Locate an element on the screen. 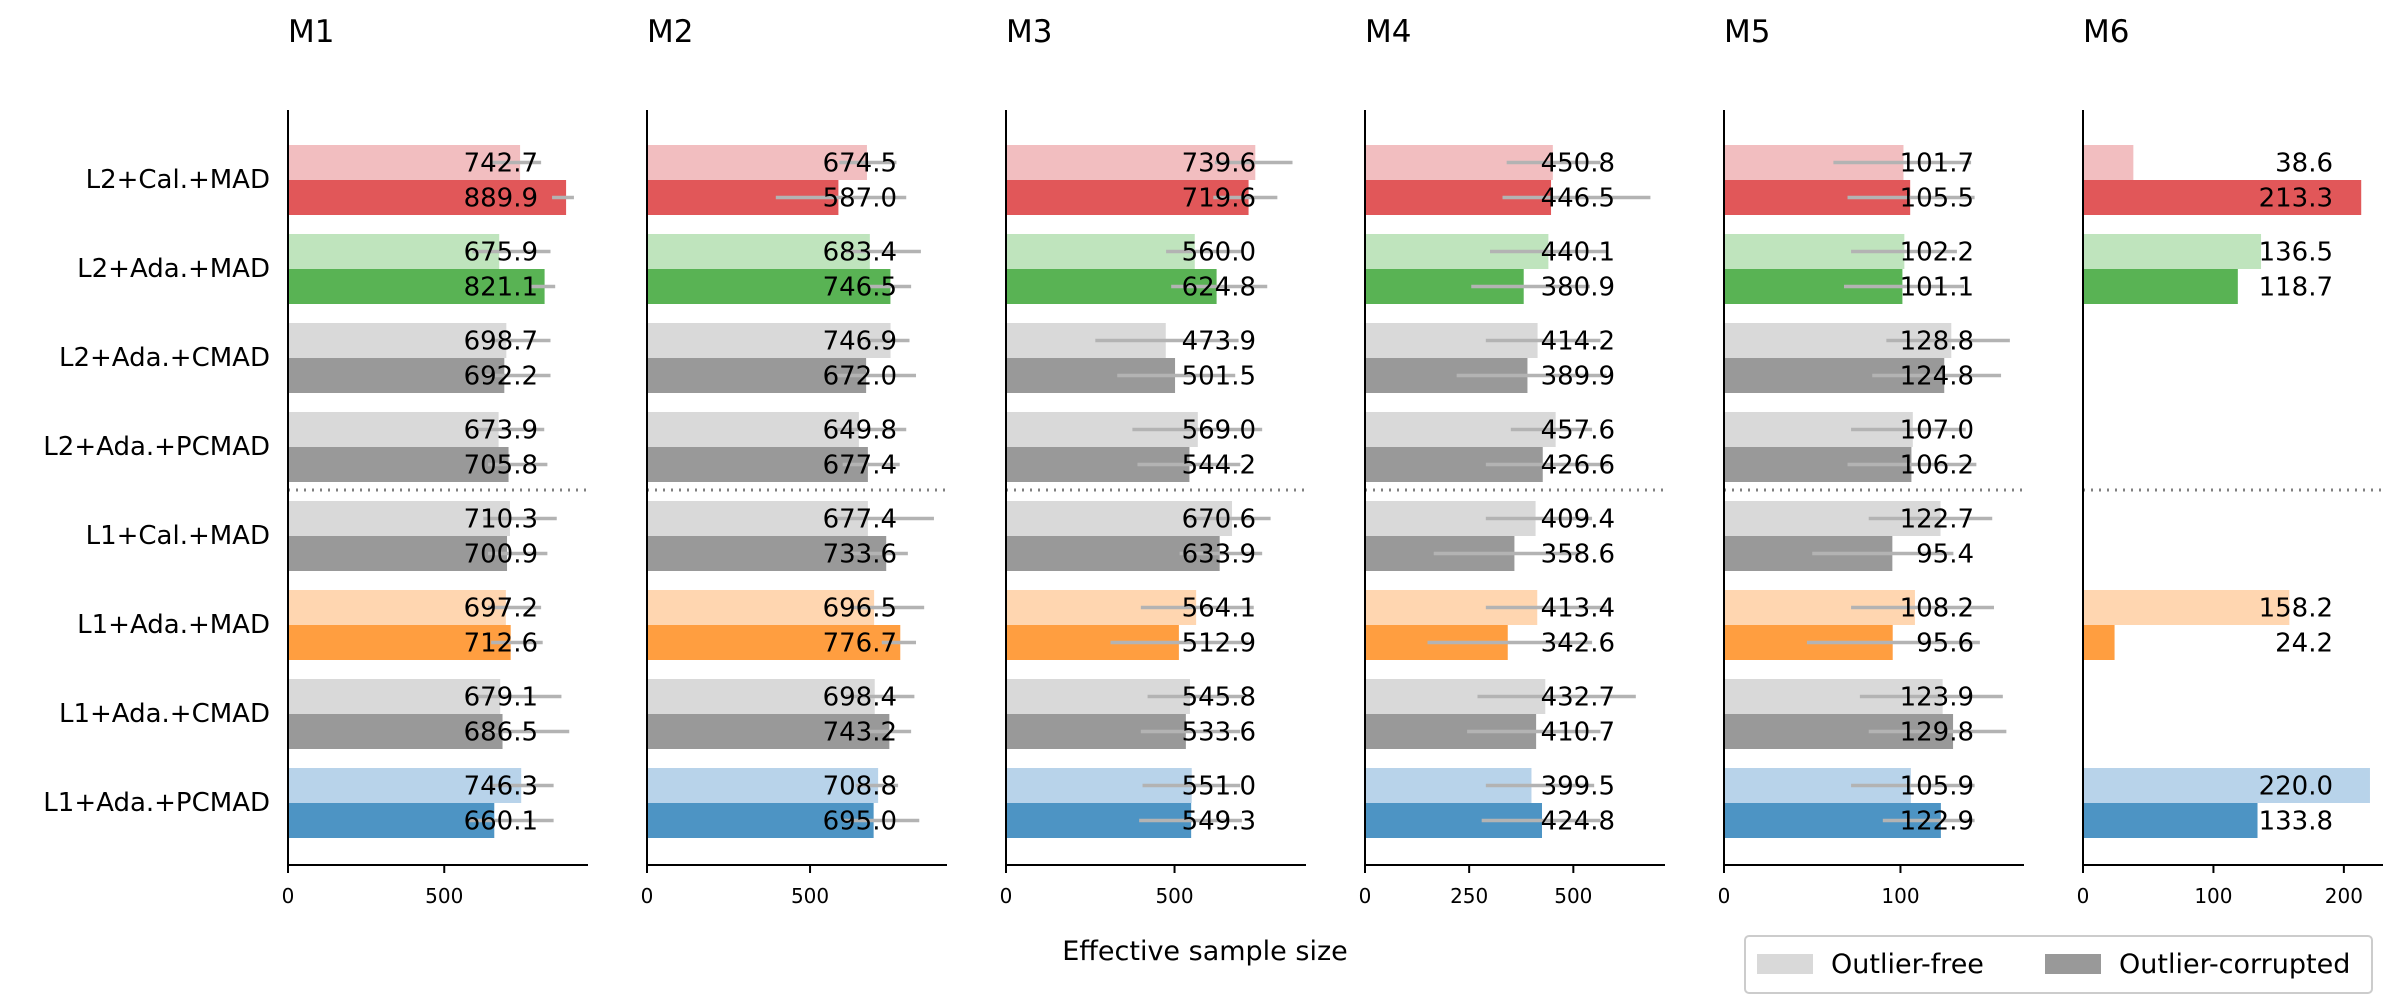 This screenshot has height=1000, width=2400. category-label: L1+Cal.+MAD is located at coordinates (178, 536).